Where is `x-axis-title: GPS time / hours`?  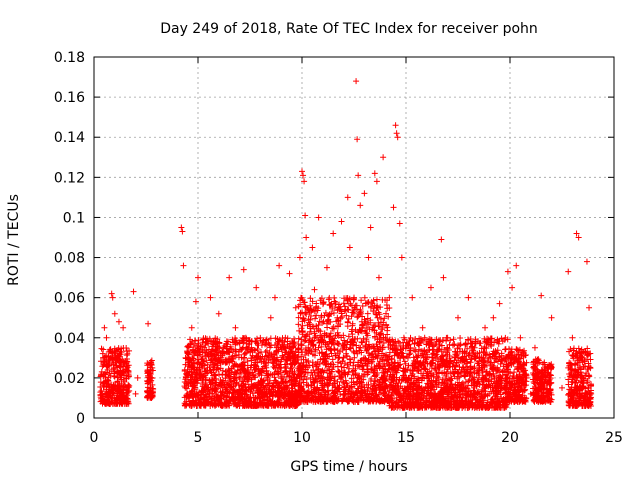
x-axis-title: GPS time / hours is located at coordinates (348, 467).